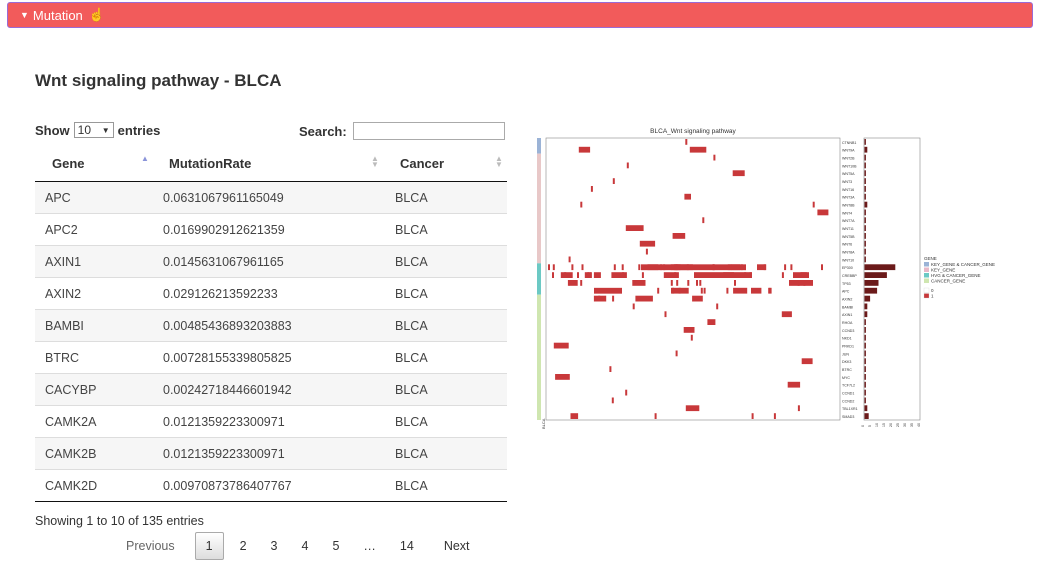 The height and width of the screenshot is (576, 1049). I want to click on table-row: BAMBI 0.00485436893203883 BLCA, so click(271, 325).